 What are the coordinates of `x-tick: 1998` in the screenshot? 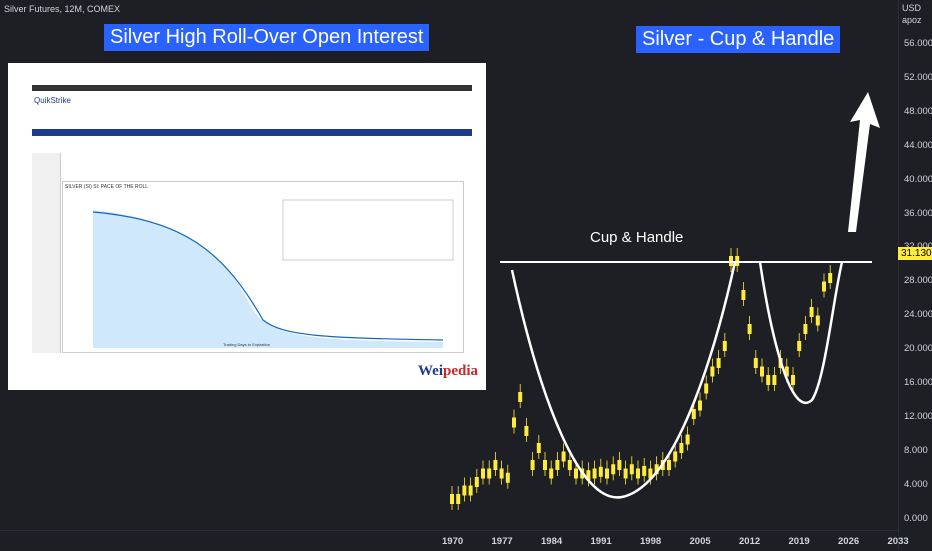 It's located at (651, 541).